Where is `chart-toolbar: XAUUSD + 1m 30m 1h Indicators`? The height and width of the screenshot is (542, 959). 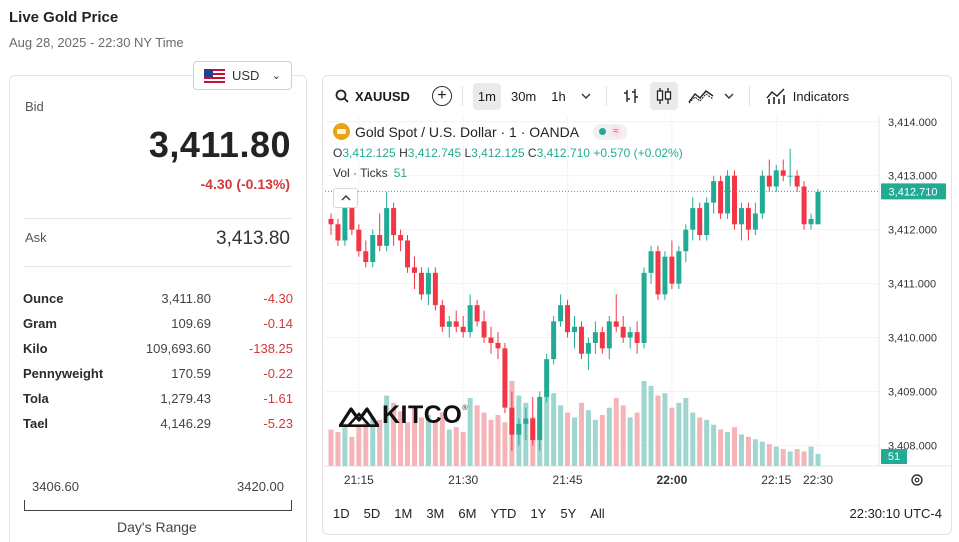 chart-toolbar: XAUUSD + 1m 30m 1h Indicators is located at coordinates (637, 96).